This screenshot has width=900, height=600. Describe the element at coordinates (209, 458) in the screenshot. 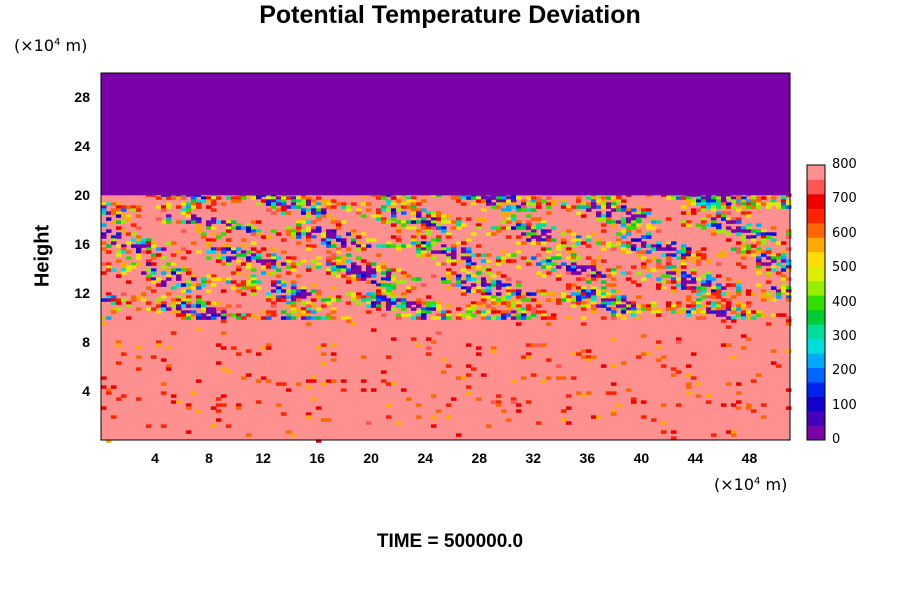

I see `x-tick-label: 8` at that location.